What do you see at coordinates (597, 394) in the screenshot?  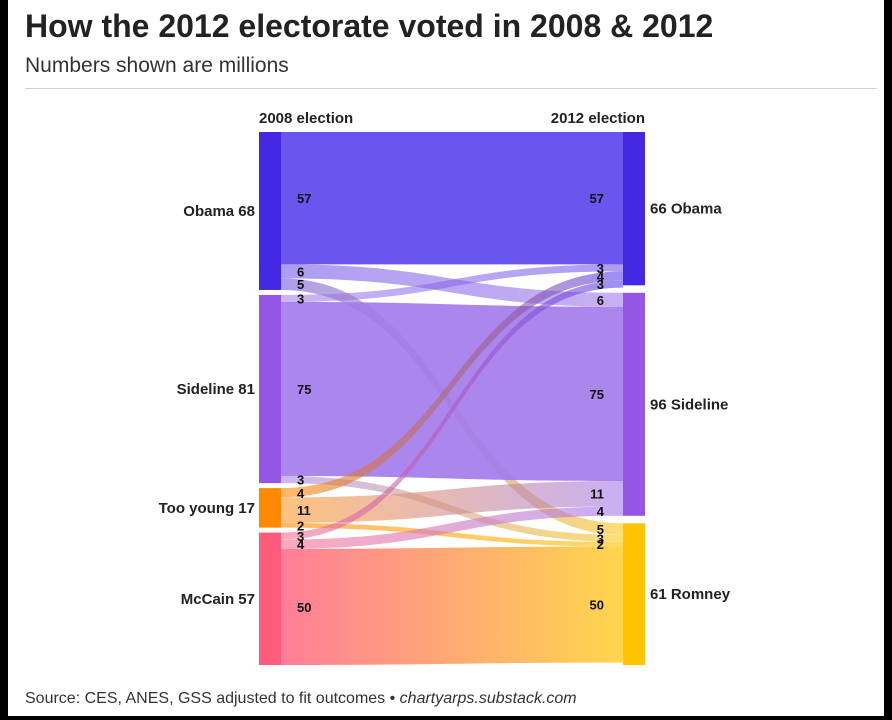 I see `flow-label-right-sideline08-sideline12: 75` at bounding box center [597, 394].